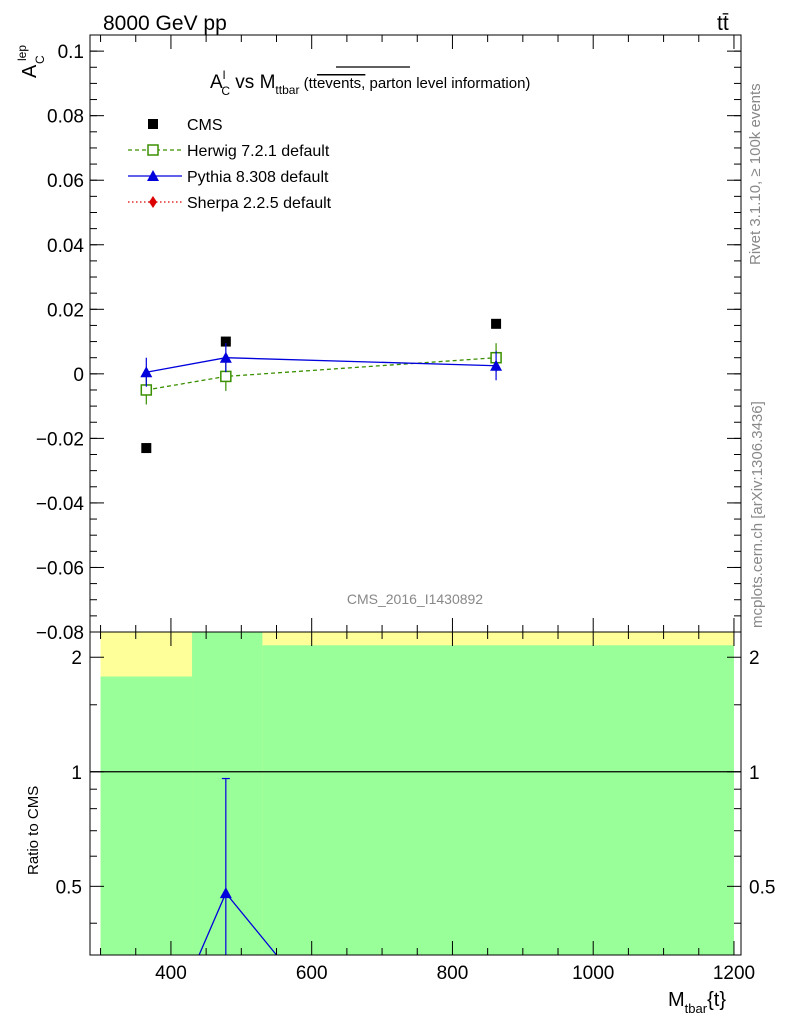  I want to click on analysis-label: CMS_2016_I1430892, so click(415, 599).